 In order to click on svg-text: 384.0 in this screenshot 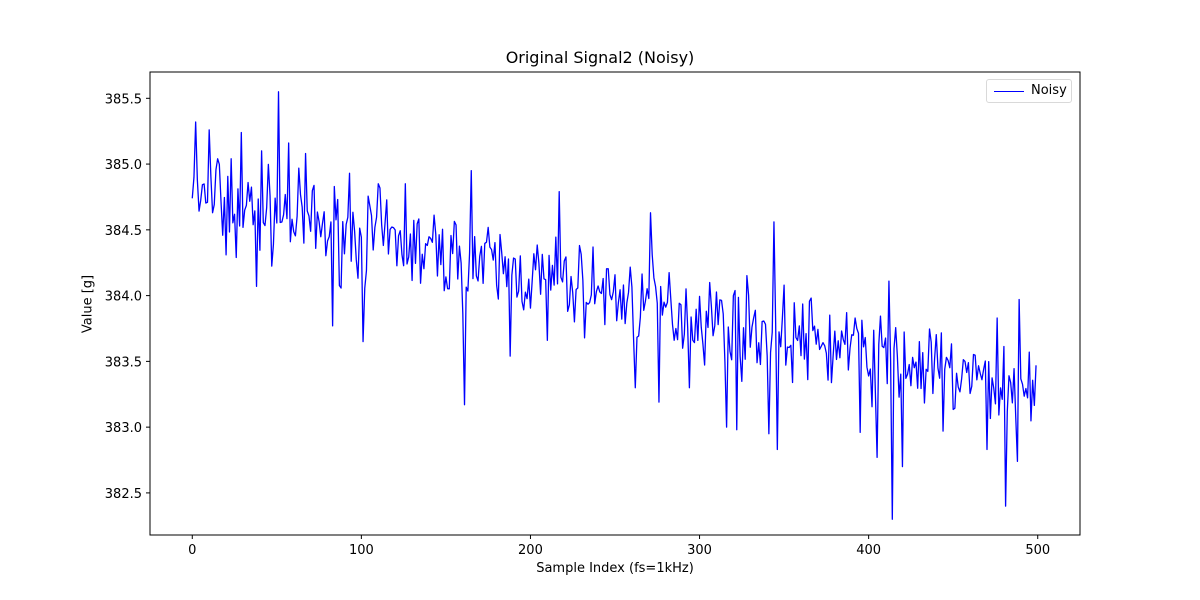, I will do `click(123, 297)`.